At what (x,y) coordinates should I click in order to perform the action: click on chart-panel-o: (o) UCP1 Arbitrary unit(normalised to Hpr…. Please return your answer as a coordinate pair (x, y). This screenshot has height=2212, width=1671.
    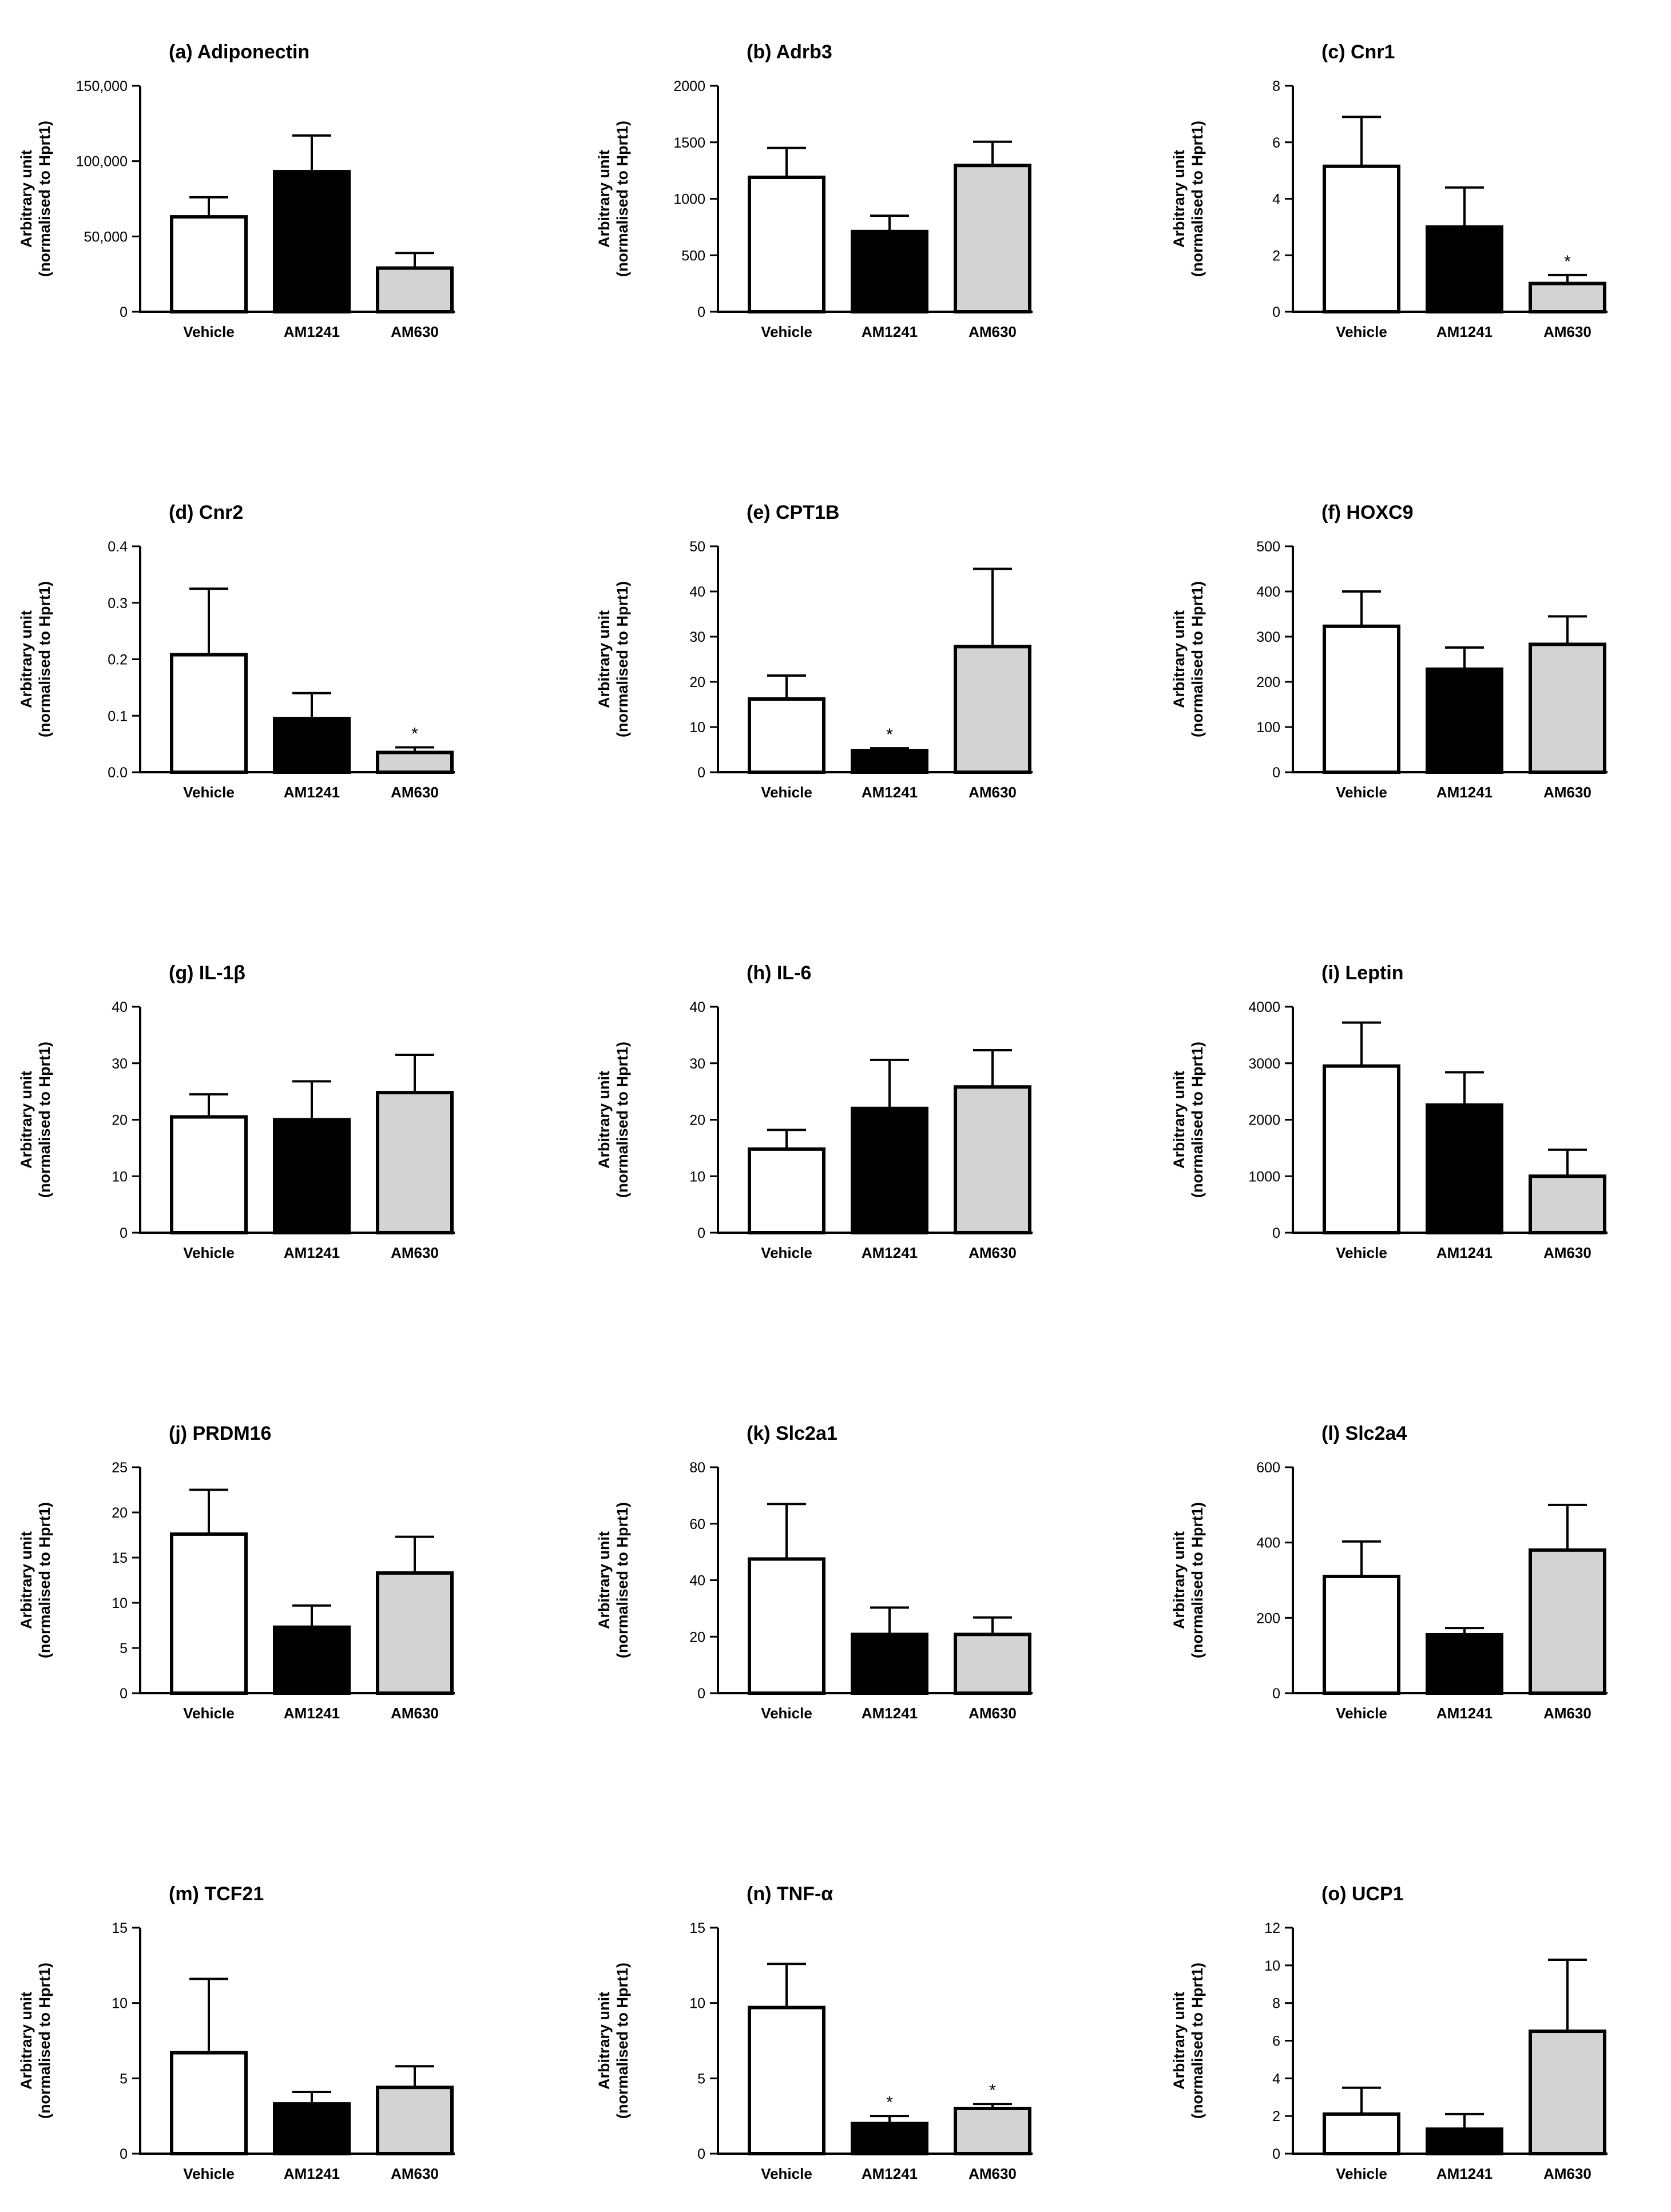
    Looking at the image, I should click on (1389, 2032).